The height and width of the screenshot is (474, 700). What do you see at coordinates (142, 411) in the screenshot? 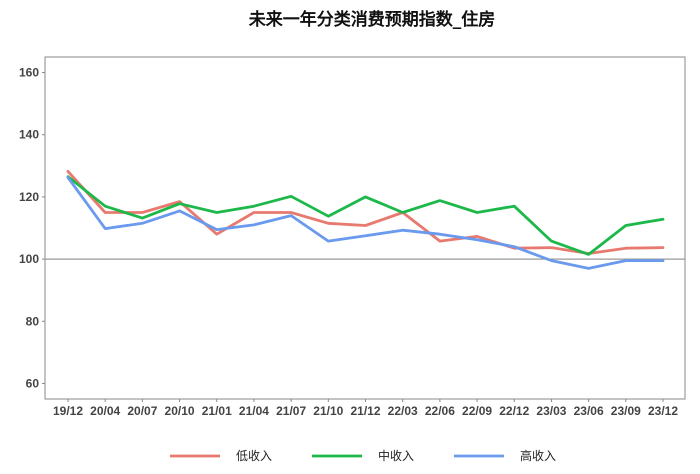
I see `x-tick-label: 20/07` at bounding box center [142, 411].